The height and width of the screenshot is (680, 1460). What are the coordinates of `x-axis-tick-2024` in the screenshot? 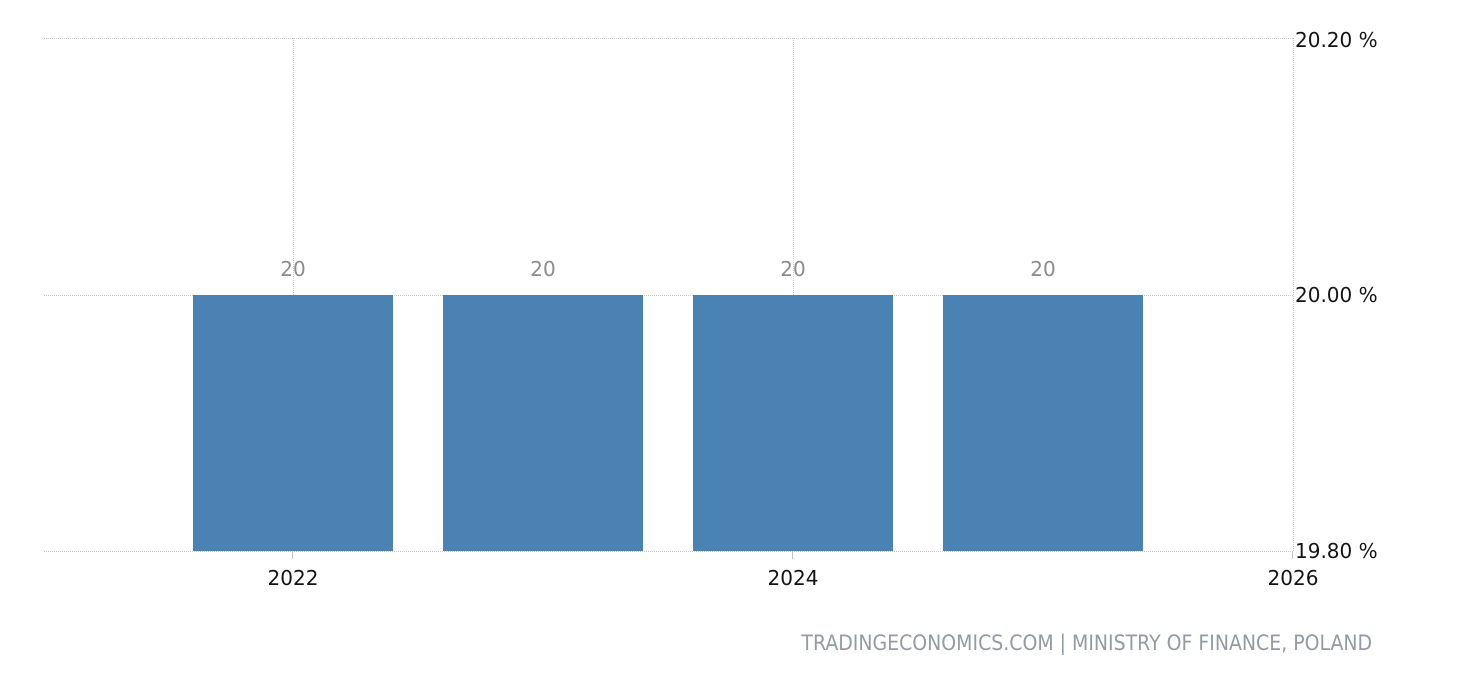 It's located at (792, 555).